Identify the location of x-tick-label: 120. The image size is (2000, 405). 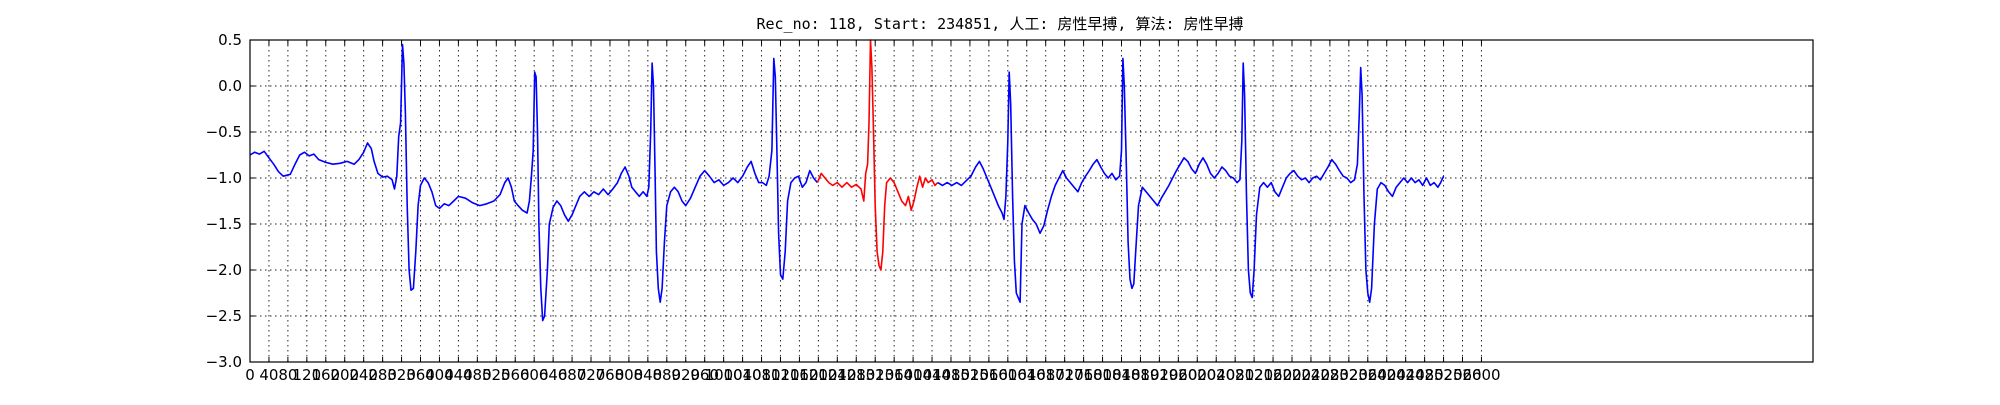
(307, 375).